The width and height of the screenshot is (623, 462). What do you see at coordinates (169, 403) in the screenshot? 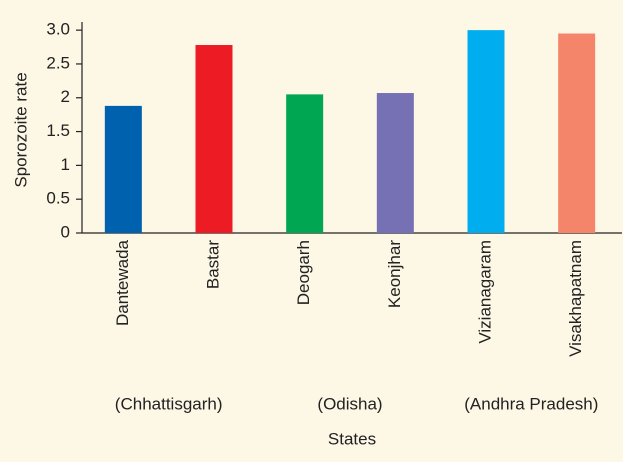
I see `group-label: (Chhattisgarh)` at bounding box center [169, 403].